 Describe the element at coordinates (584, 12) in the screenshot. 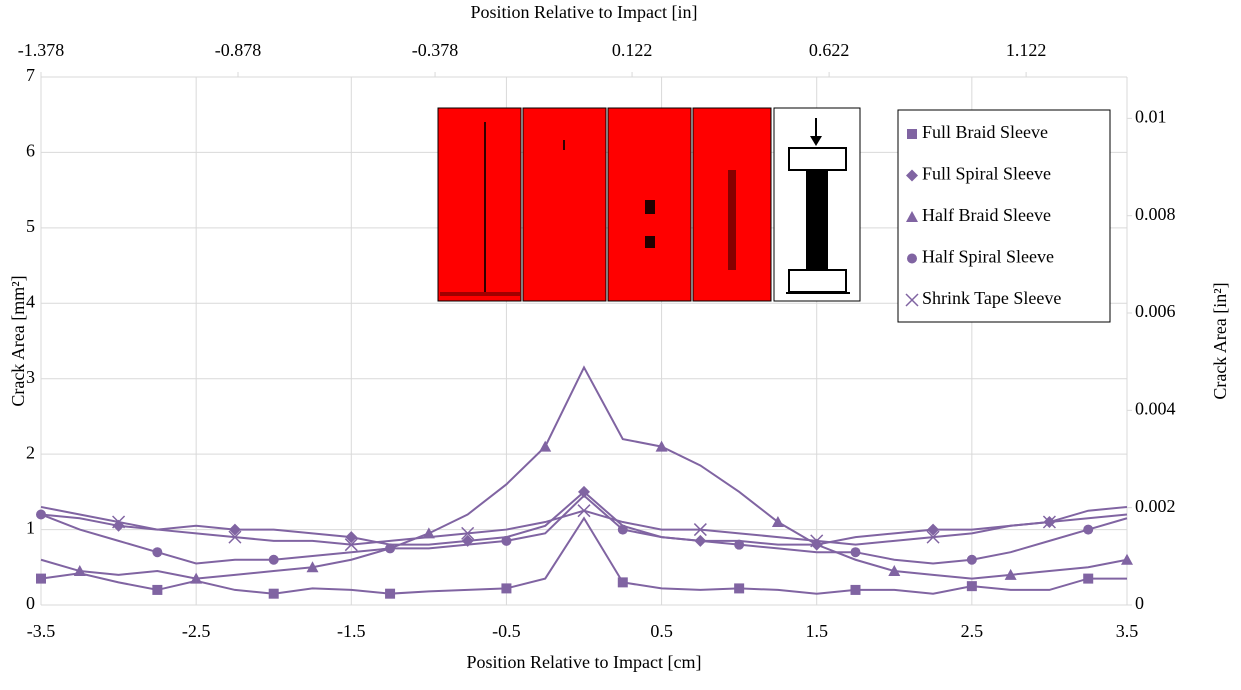

I see `x2-axis-title: Position Relative to Impact [in]` at that location.